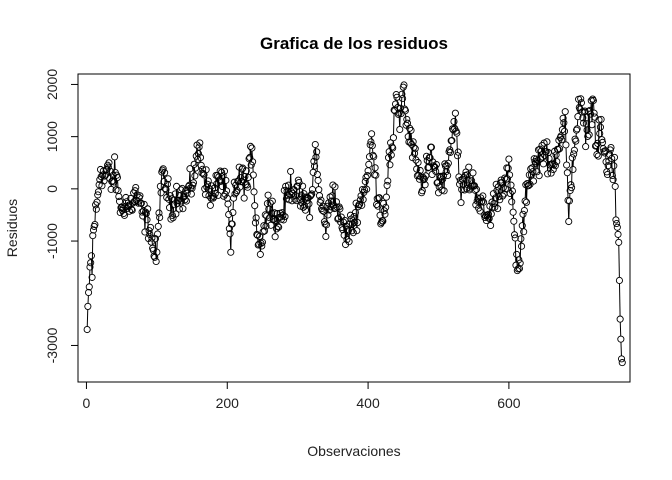 This screenshot has height=480, width=672. Describe the element at coordinates (52, 136) in the screenshot. I see `y-tick-label: 1000` at that location.